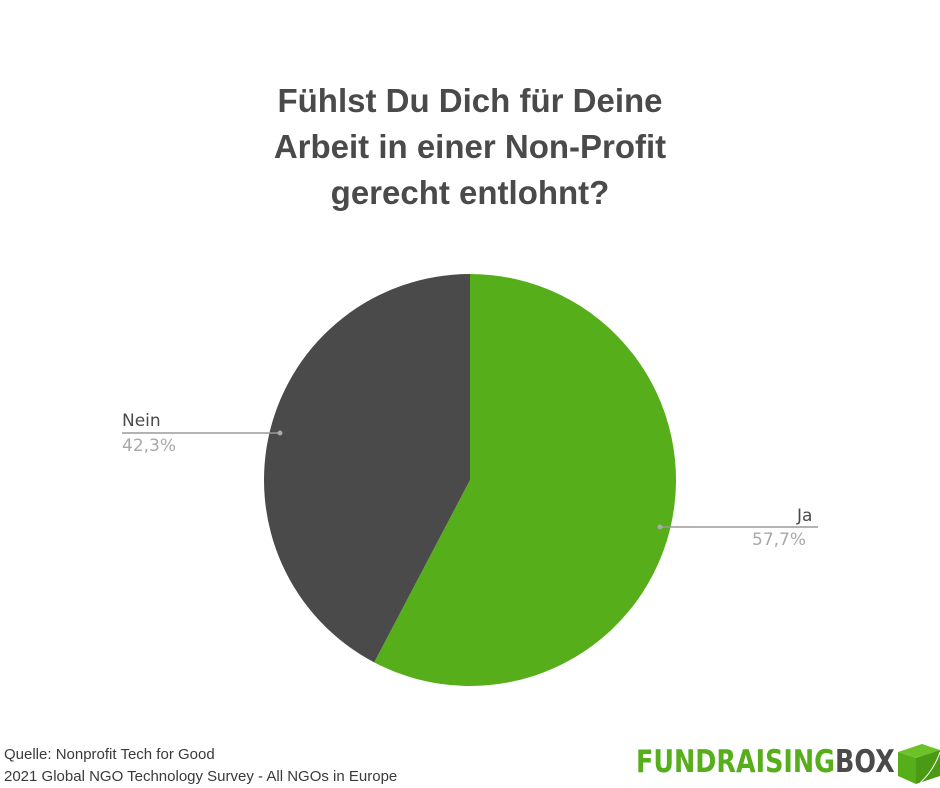 This screenshot has width=940, height=788. Describe the element at coordinates (470, 192) in the screenshot. I see `title-line: gerecht entlohnt?` at that location.